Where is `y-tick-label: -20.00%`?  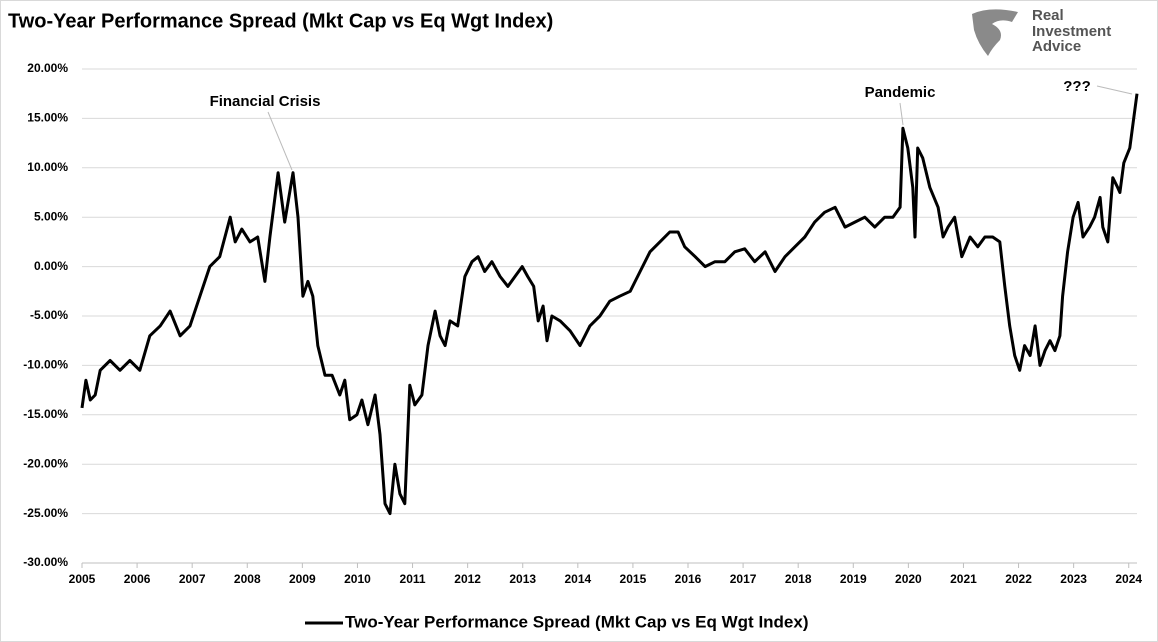 y-tick-label: -20.00% is located at coordinates (45, 463).